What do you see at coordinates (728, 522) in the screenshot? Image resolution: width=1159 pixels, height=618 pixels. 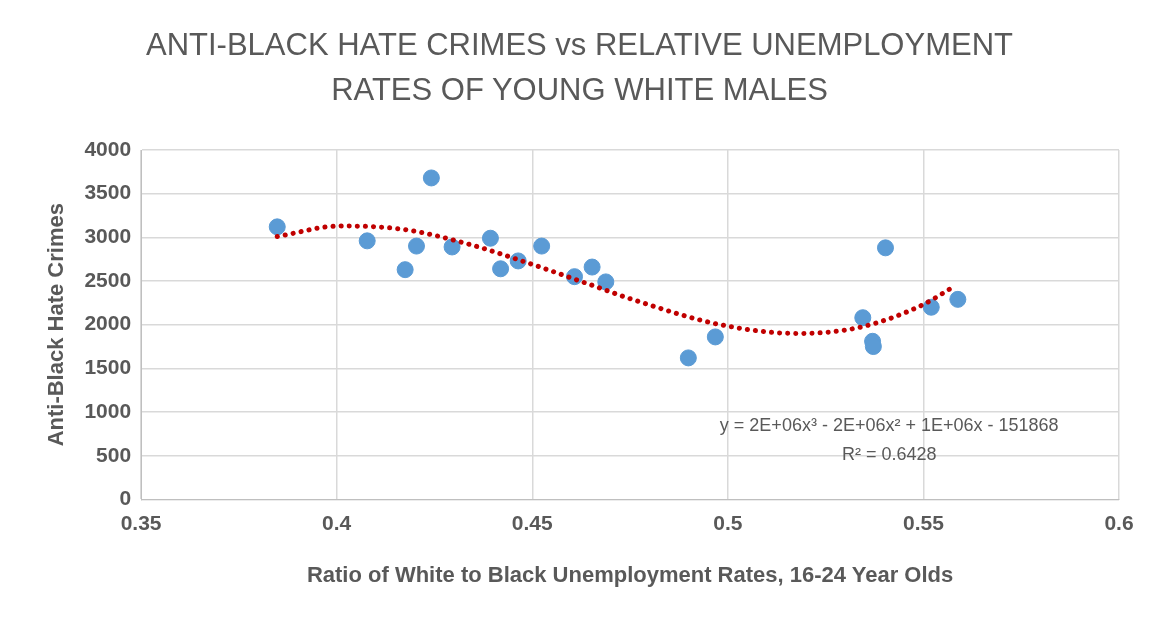 I see `x-tick-label: 0.5` at bounding box center [728, 522].